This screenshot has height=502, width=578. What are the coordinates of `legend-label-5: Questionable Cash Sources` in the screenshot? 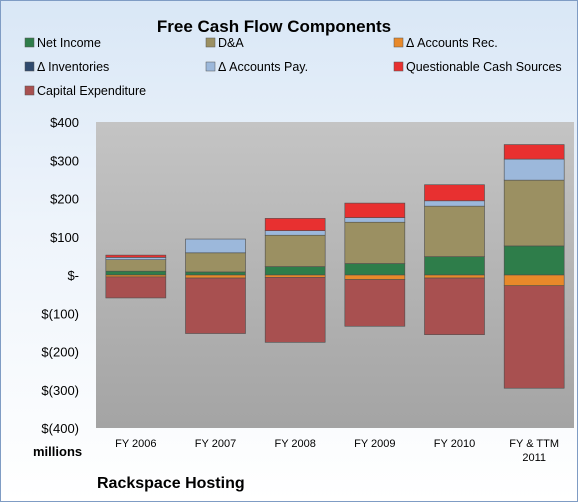 It's located at (484, 67).